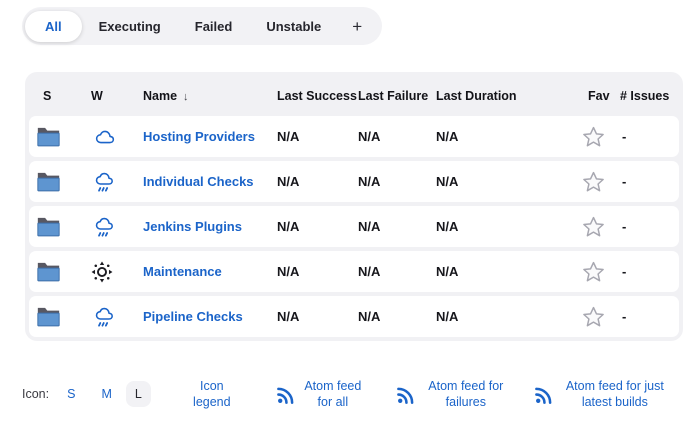  Describe the element at coordinates (192, 226) in the screenshot. I see `job-link: Jenkins Plugins` at that location.